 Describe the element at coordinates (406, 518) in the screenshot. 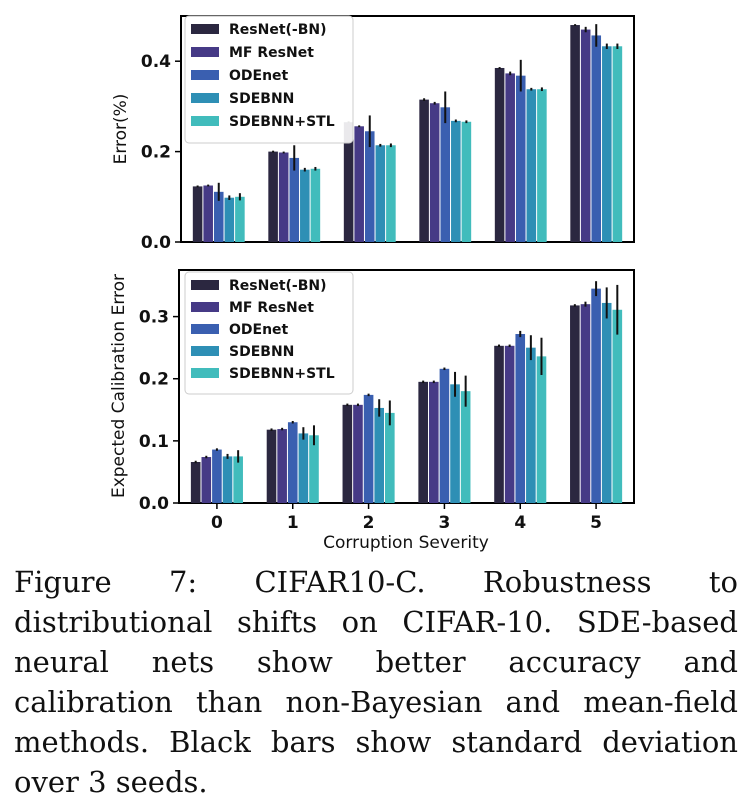

I see `ece-x-ticks: 0 1 2 3 4 5` at that location.